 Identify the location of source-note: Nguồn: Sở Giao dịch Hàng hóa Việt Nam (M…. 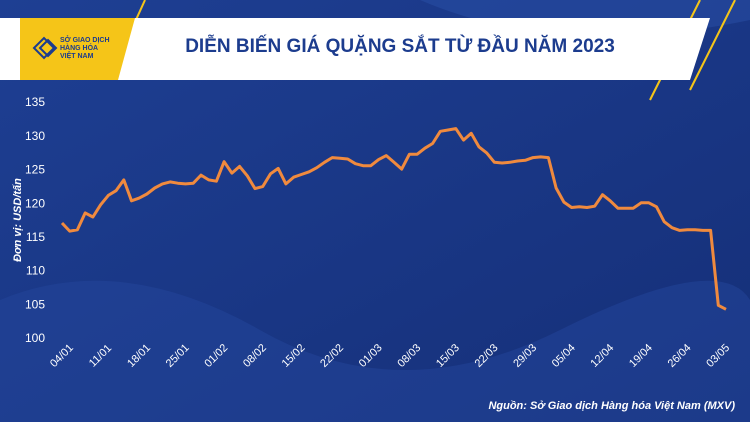
(611, 406).